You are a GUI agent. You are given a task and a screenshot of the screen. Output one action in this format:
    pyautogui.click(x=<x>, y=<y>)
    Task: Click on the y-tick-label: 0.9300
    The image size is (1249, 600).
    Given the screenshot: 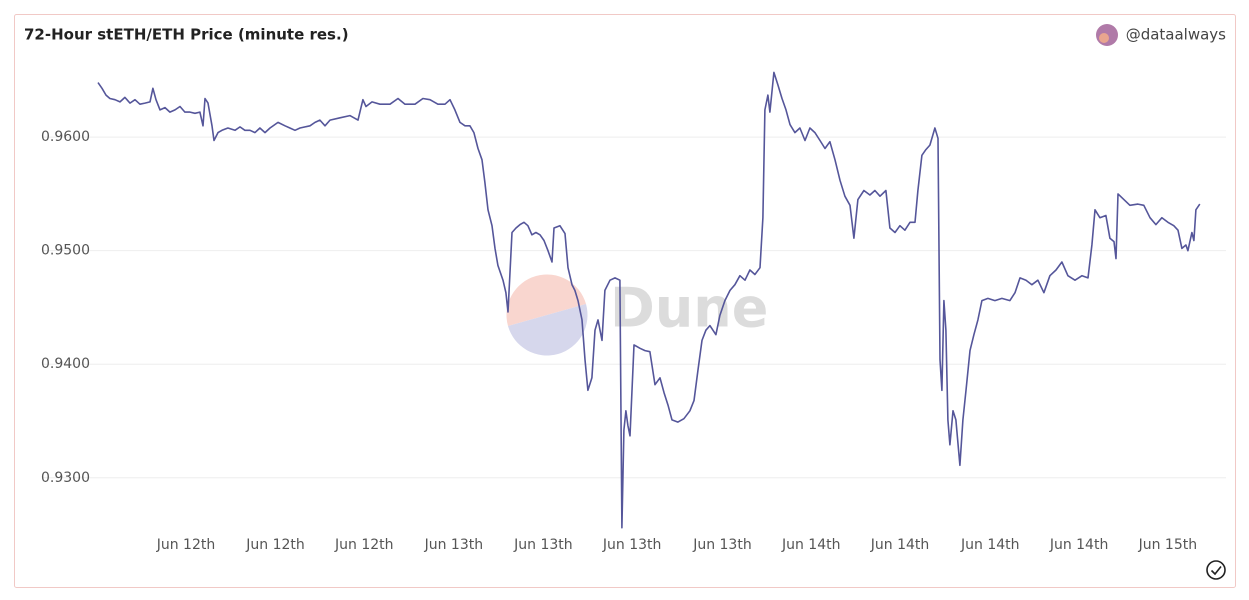 What is the action you would take?
    pyautogui.click(x=65, y=478)
    